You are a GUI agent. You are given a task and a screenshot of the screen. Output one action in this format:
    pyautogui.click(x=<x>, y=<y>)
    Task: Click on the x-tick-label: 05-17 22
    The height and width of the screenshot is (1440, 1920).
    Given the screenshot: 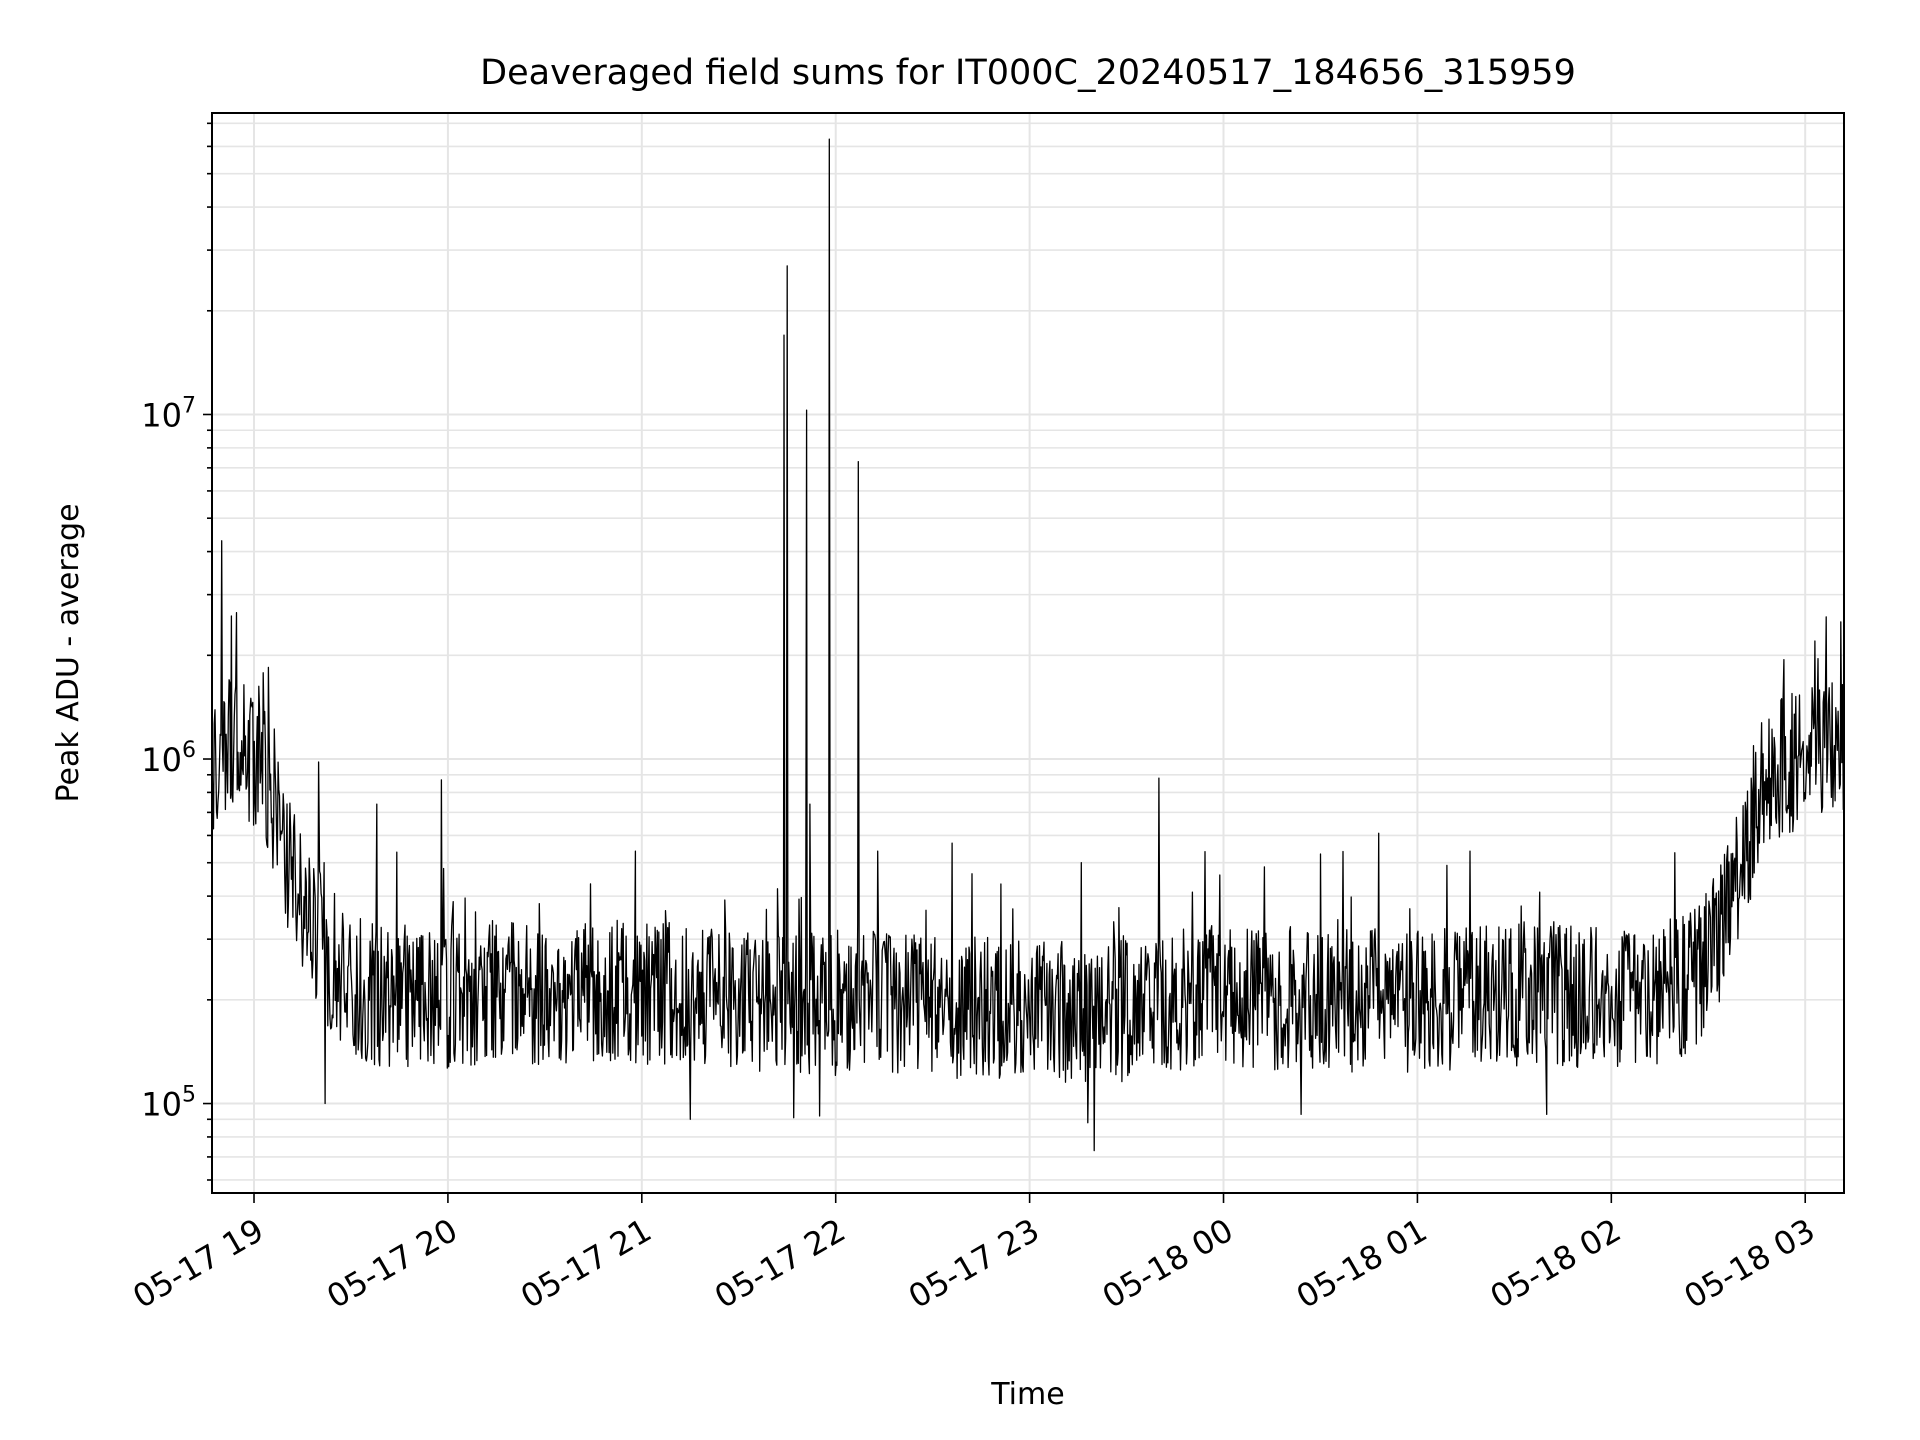 What is the action you would take?
    pyautogui.click(x=780, y=1263)
    